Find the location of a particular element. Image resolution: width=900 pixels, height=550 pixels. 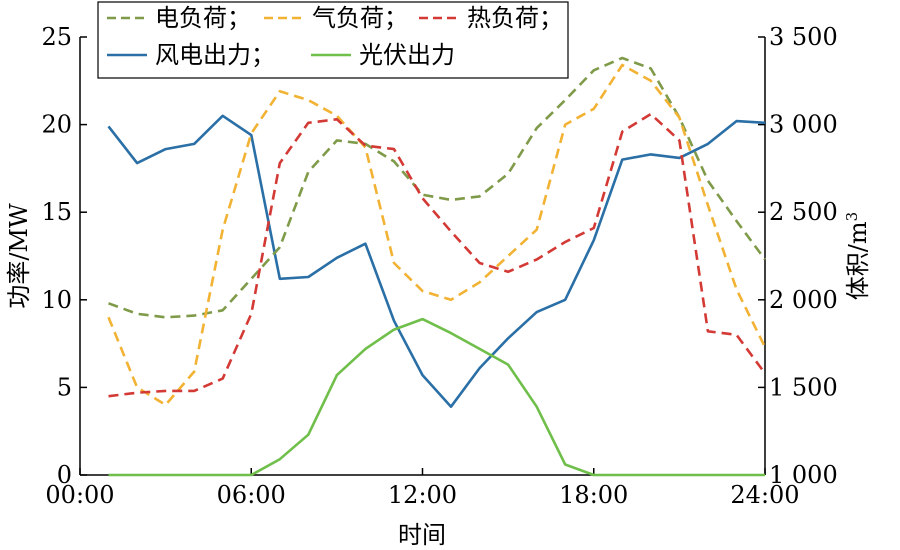

legend-box is located at coordinates (333, 40).